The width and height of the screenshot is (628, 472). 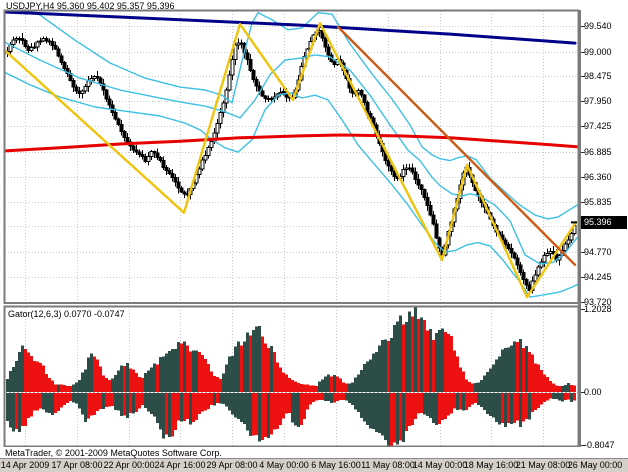 What do you see at coordinates (598, 26) in the screenshot?
I see `price-axis-label: 99.540` at bounding box center [598, 26].